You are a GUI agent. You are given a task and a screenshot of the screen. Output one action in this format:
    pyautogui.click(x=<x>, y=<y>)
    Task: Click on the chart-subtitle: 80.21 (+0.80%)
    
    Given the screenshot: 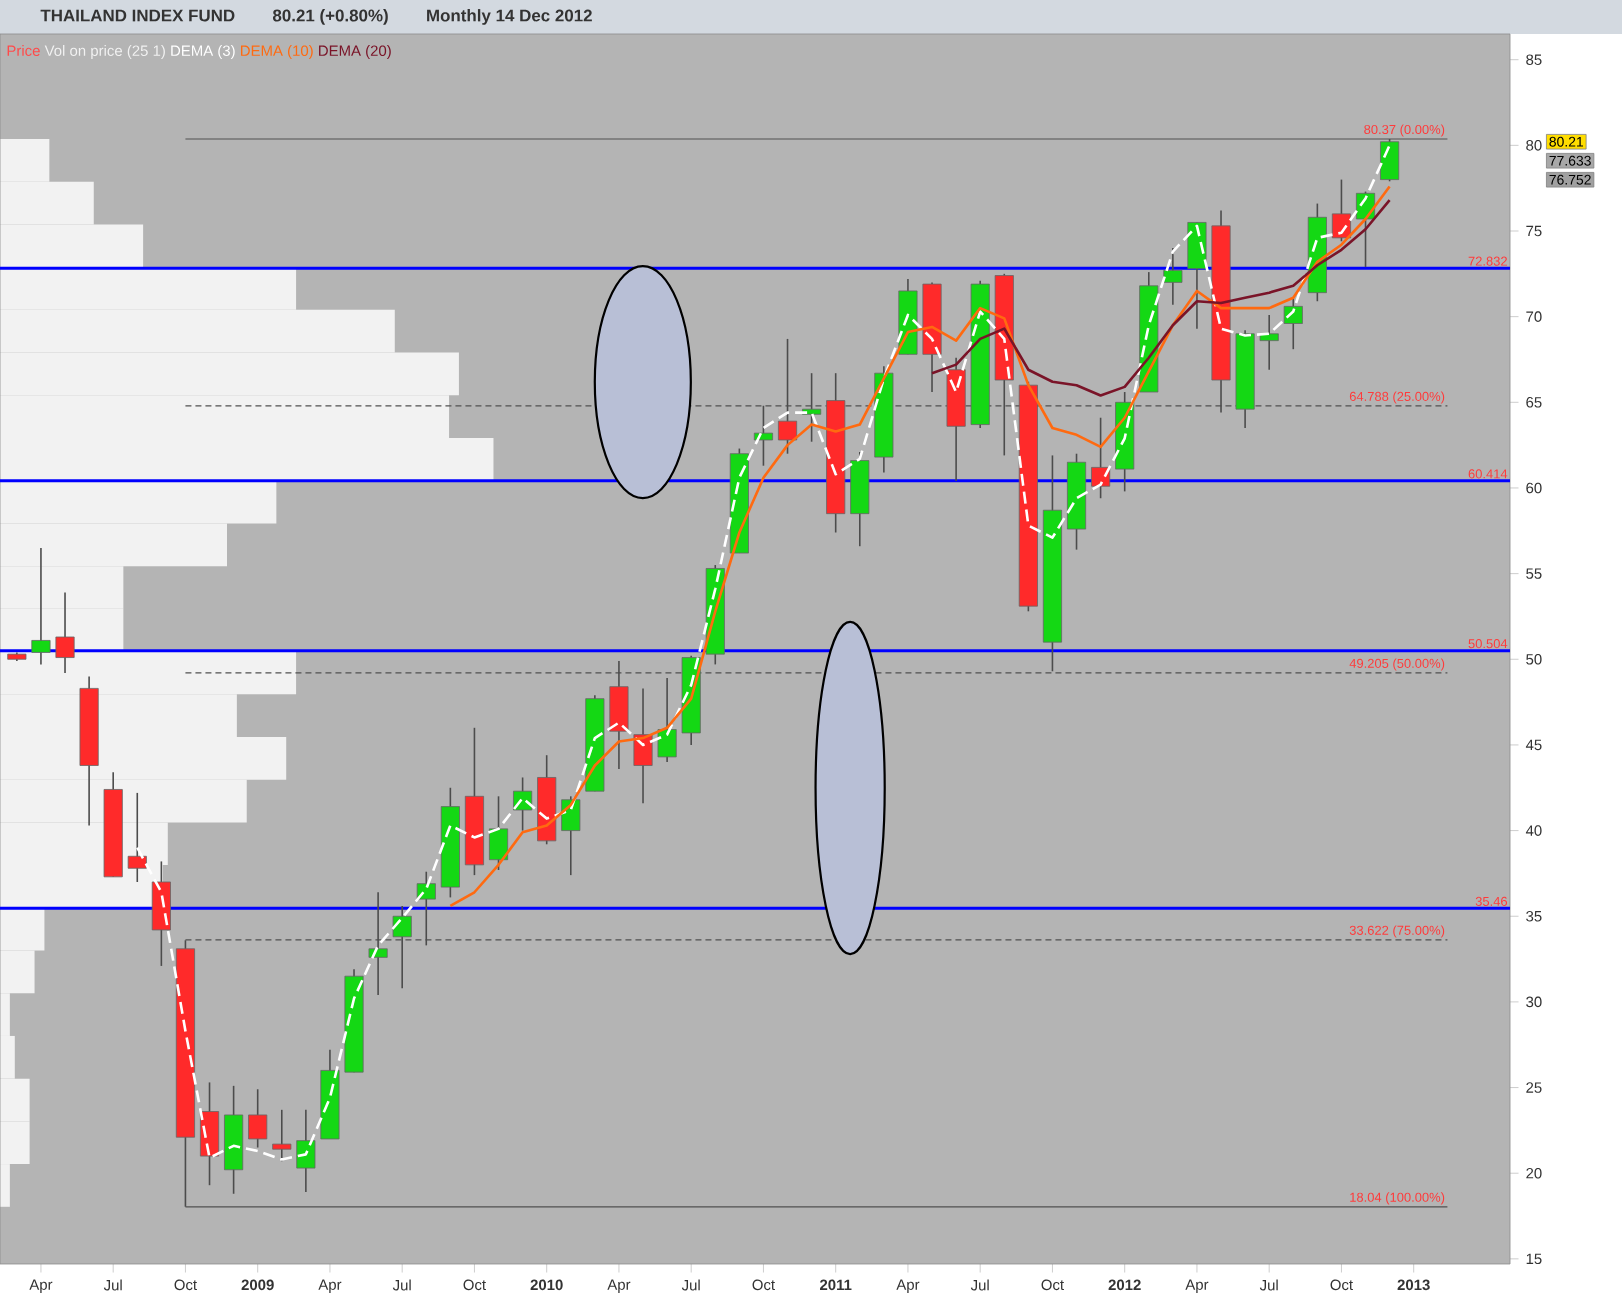 What is the action you would take?
    pyautogui.click(x=330, y=17)
    